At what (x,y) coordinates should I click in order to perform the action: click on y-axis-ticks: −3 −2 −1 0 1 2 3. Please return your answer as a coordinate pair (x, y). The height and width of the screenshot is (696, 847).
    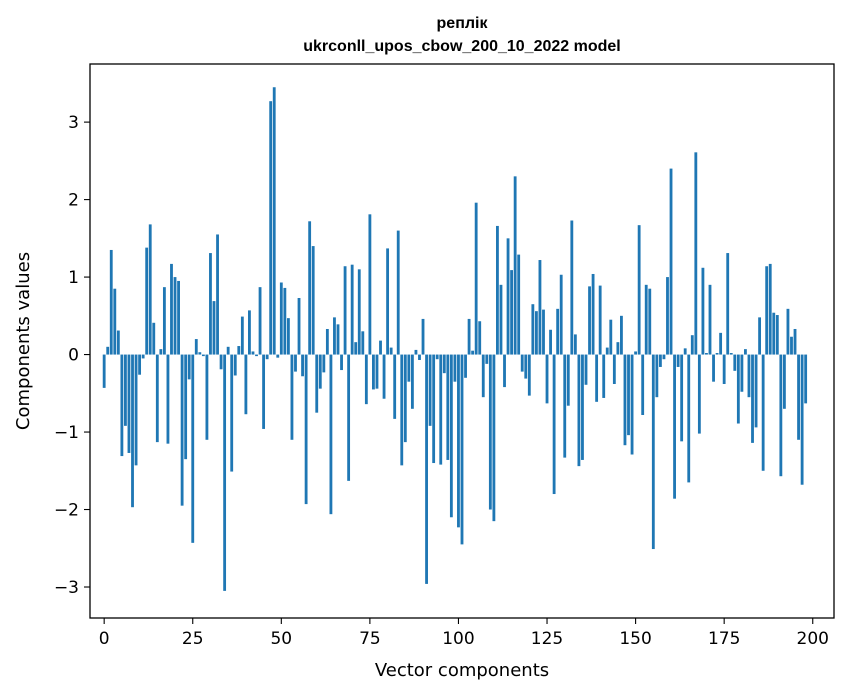
    Looking at the image, I should click on (72, 355).